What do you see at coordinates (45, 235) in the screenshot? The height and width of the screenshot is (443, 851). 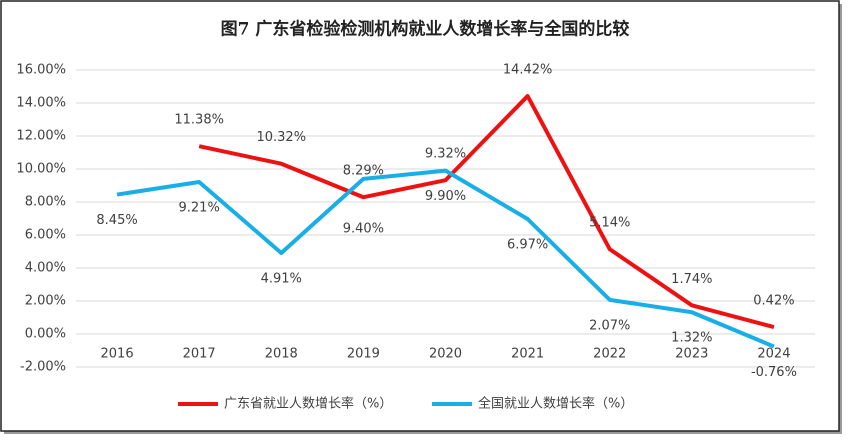 I see `y-tick-label: 6.00%` at bounding box center [45, 235].